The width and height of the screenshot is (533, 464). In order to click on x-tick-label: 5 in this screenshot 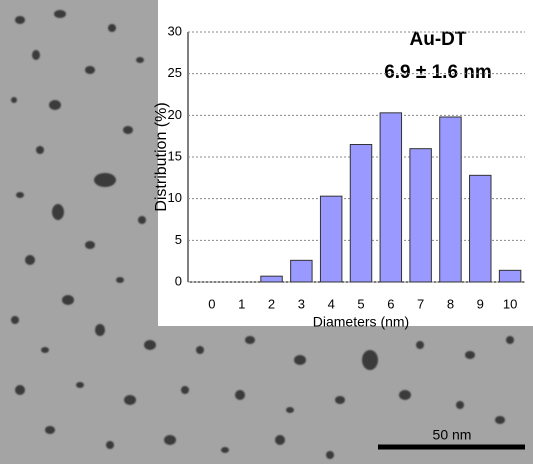, I will do `click(360, 303)`.